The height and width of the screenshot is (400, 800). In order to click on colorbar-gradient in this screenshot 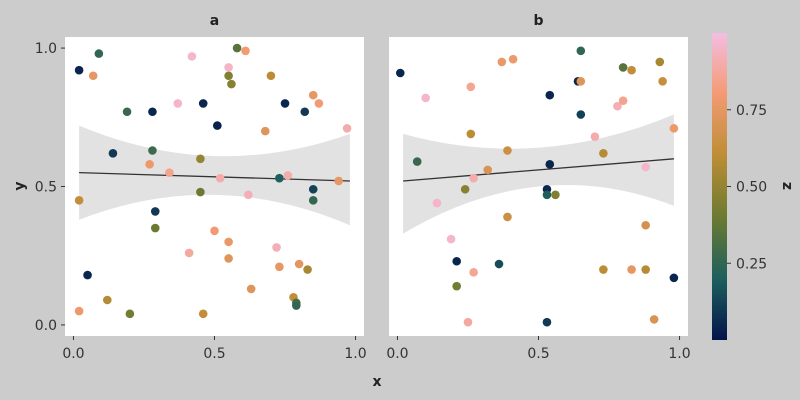, I will do `click(719, 186)`.